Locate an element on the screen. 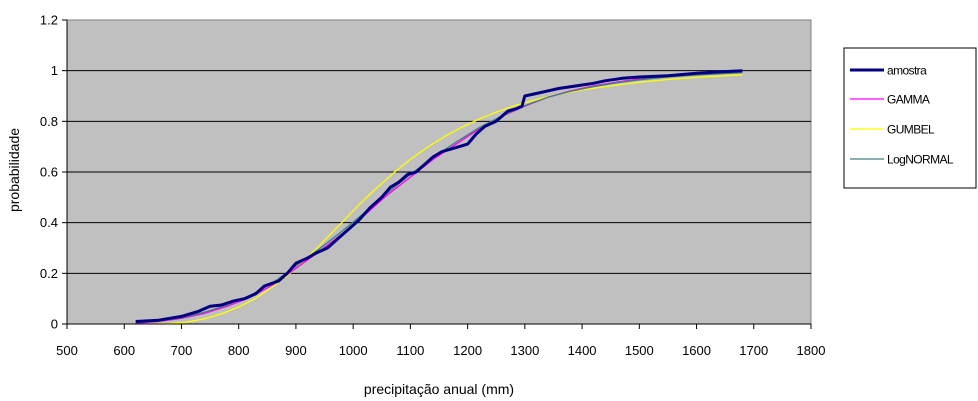 The height and width of the screenshot is (401, 978). y-tick-label: 0 is located at coordinates (54, 324).